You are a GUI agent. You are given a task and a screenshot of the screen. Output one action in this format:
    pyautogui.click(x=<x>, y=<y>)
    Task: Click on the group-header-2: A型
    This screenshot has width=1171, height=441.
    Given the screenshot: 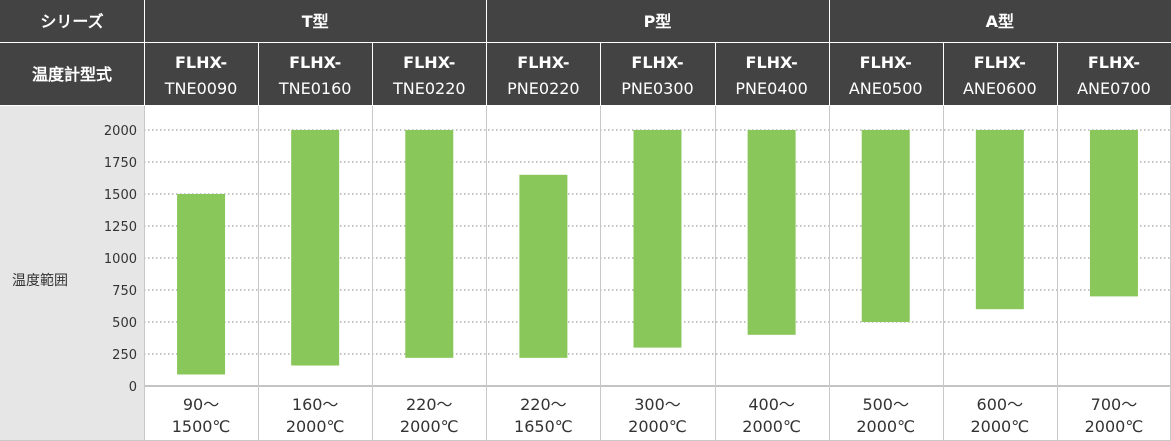 What is the action you would take?
    pyautogui.click(x=1000, y=21)
    